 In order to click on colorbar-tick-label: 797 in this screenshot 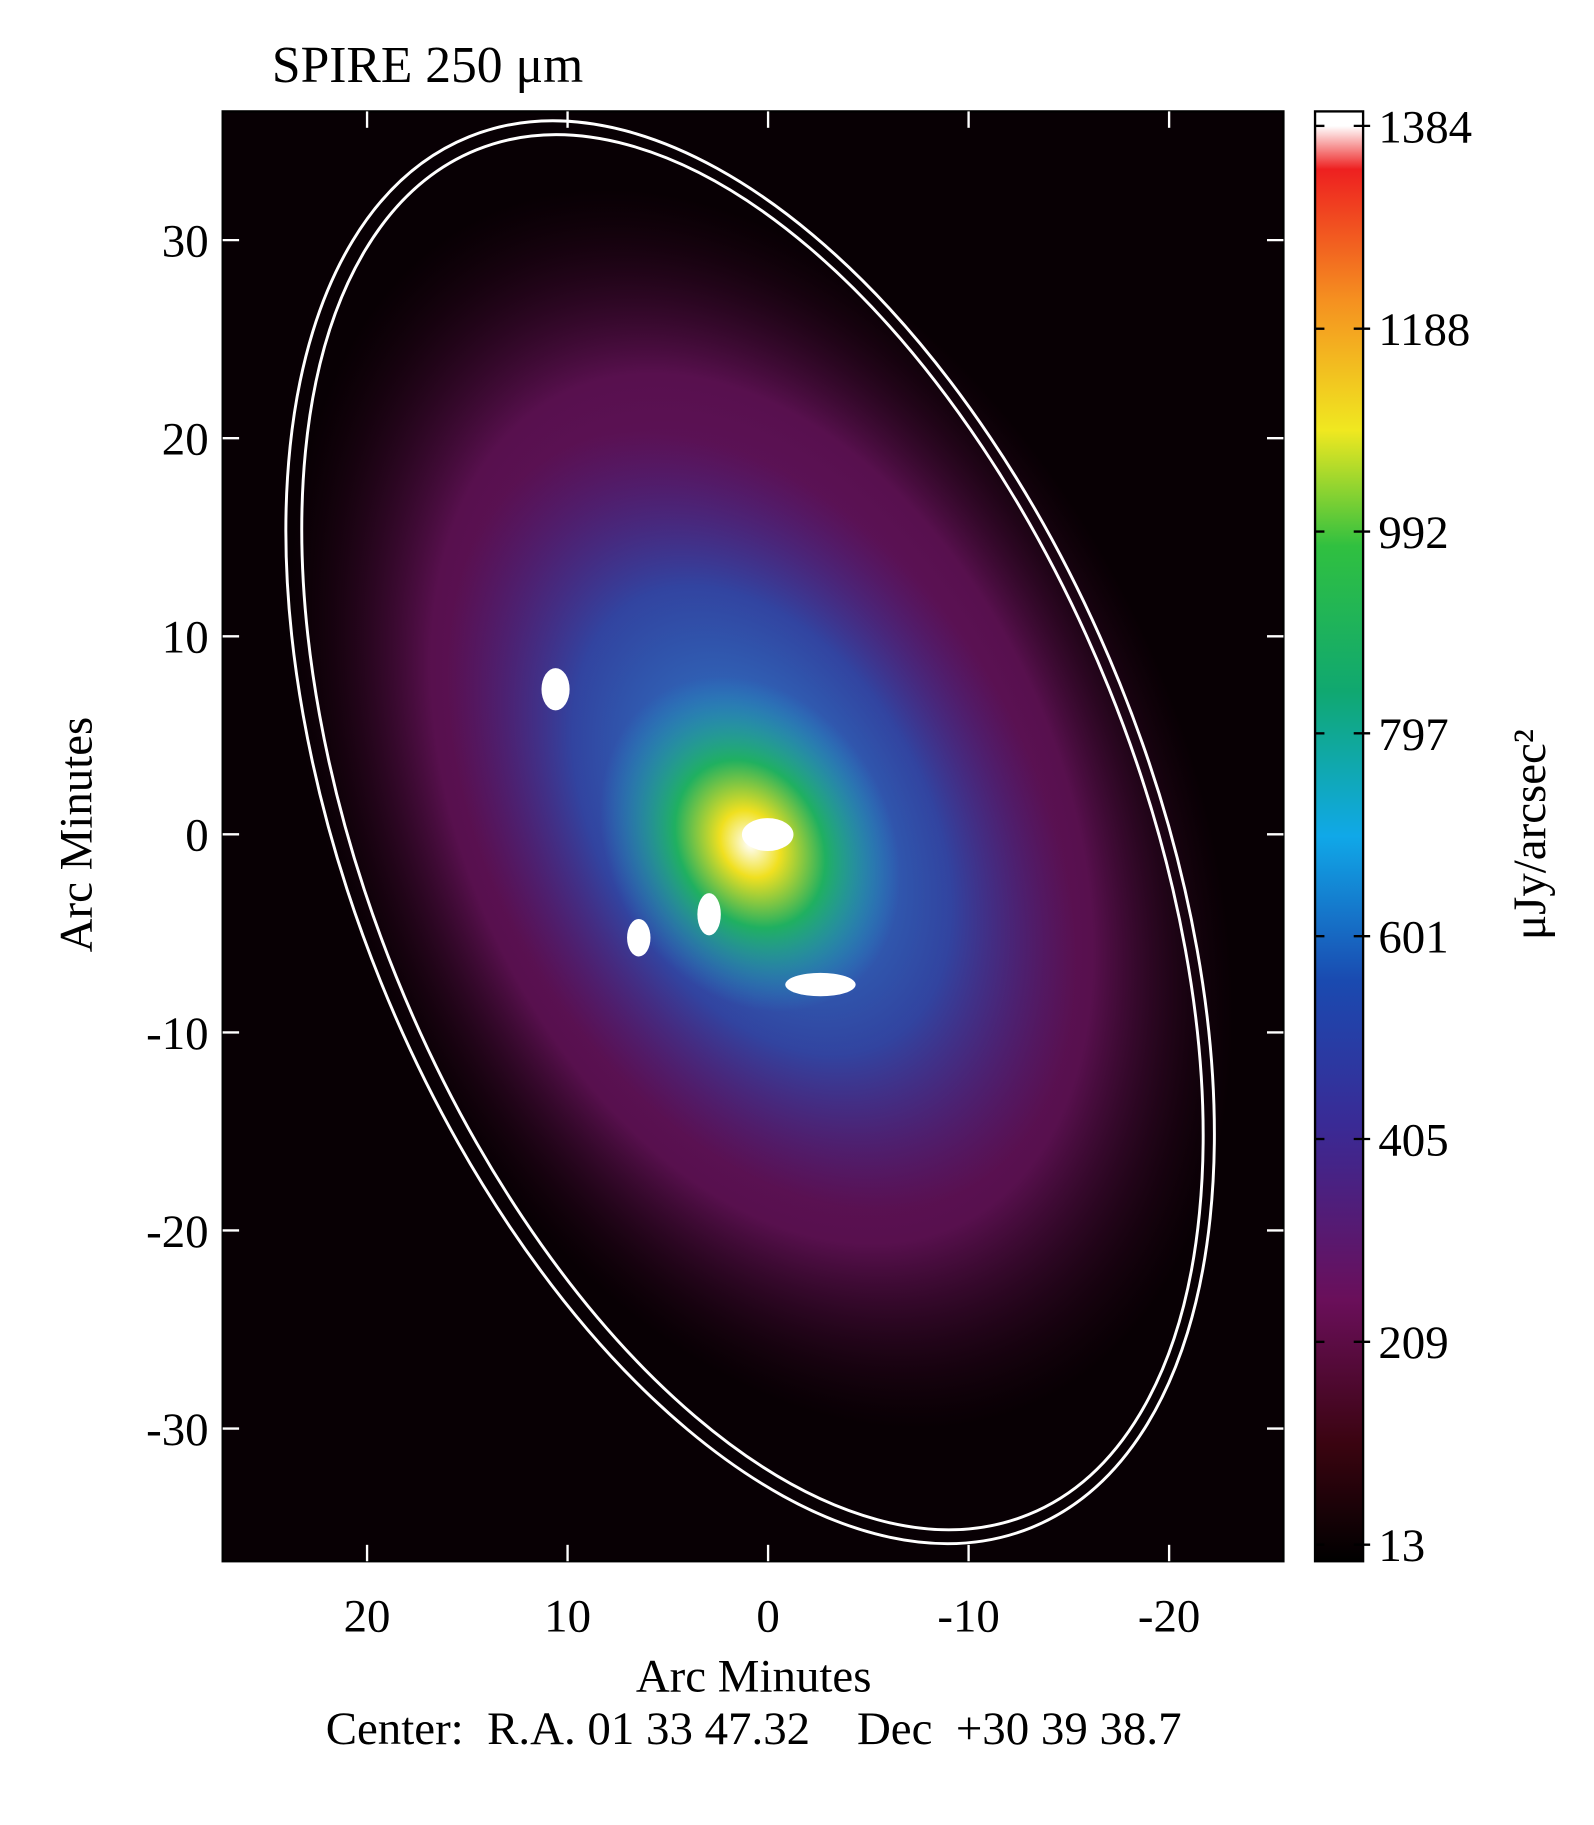, I will do `click(1413, 735)`.